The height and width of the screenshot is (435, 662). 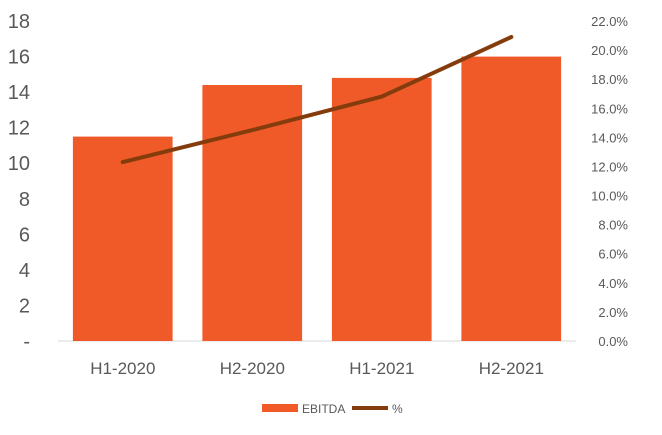 I want to click on x-axis-ticks: H1-2020 H2-2020 H1-2021 H2-2021, so click(x=317, y=368).